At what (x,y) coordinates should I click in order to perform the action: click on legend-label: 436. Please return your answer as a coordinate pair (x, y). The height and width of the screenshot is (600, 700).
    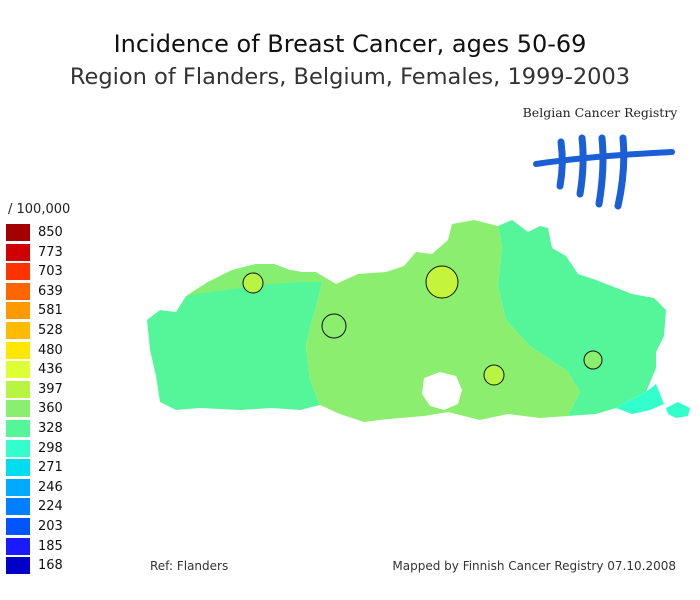
    Looking at the image, I should click on (50, 370).